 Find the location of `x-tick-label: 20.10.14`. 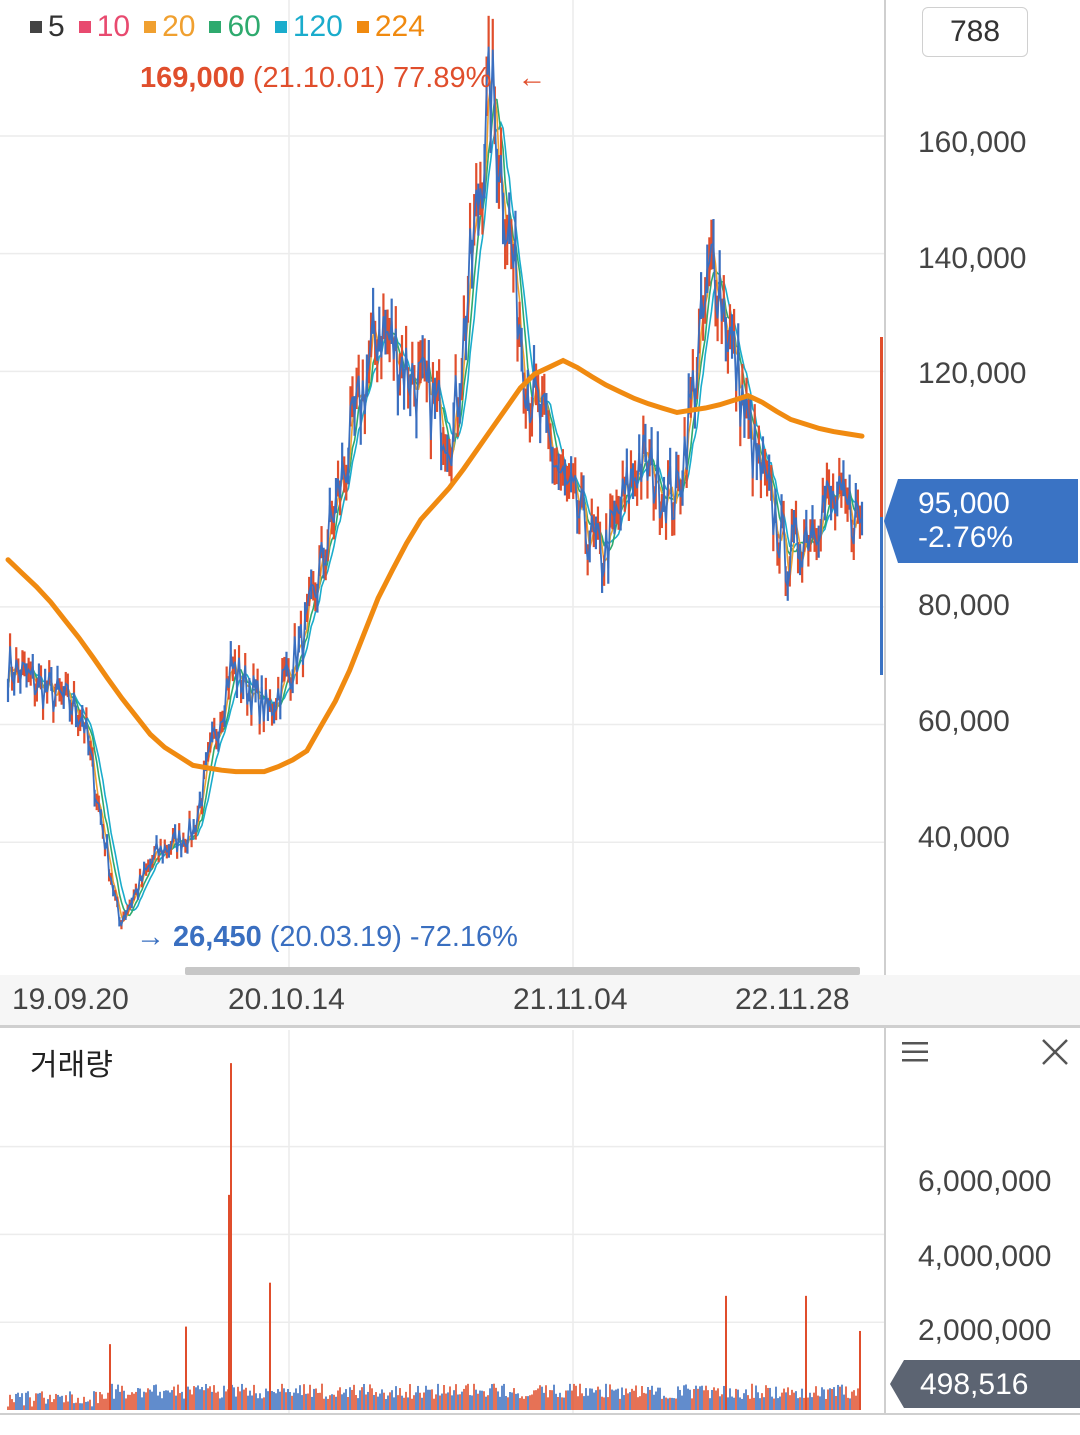

x-tick-label: 20.10.14 is located at coordinates (286, 999).